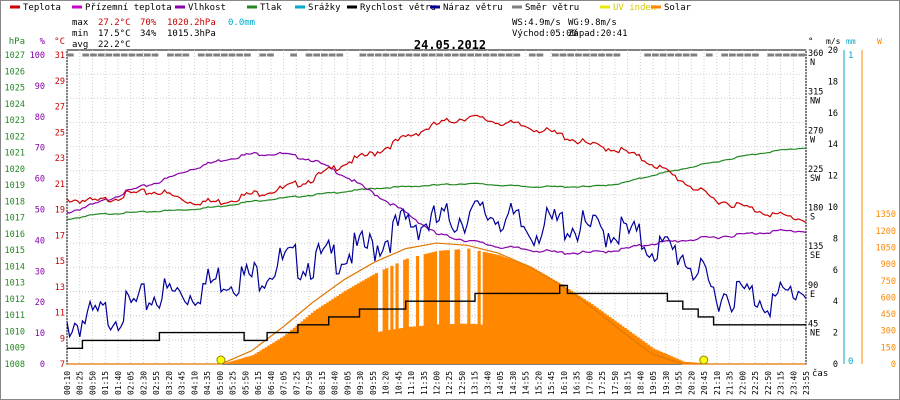 The width and height of the screenshot is (900, 400). What do you see at coordinates (156, 383) in the screenshot?
I see `time-tick-7: 02:55` at bounding box center [156, 383].